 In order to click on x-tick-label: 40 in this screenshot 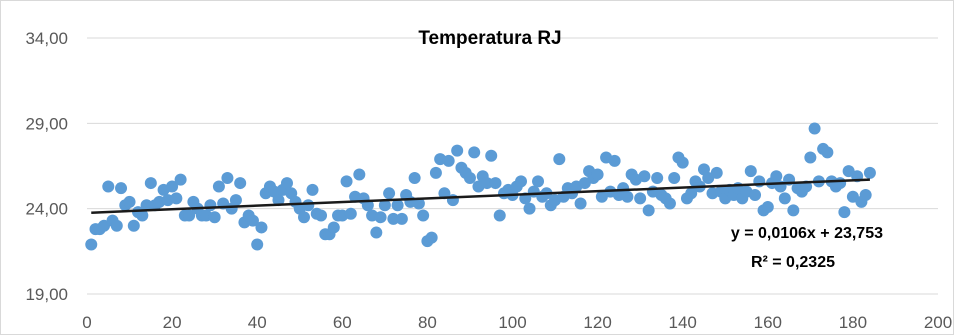, I will do `click(257, 322)`.